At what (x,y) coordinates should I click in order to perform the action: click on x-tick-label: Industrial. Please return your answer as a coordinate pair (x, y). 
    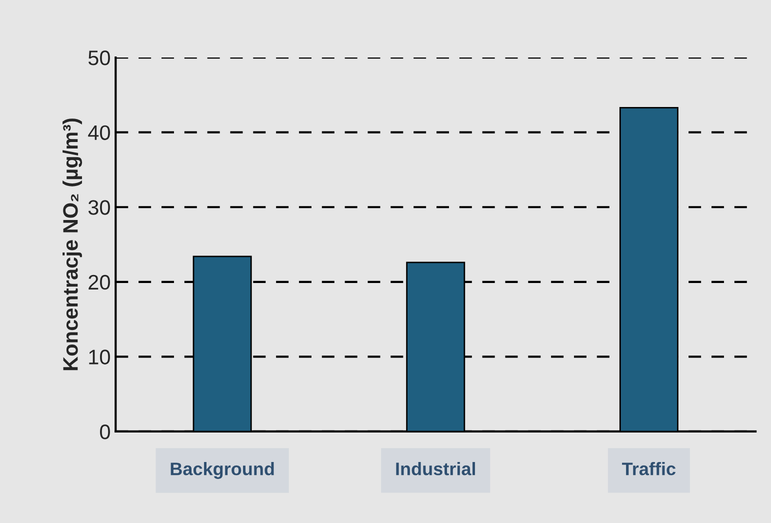
    Looking at the image, I should click on (435, 469).